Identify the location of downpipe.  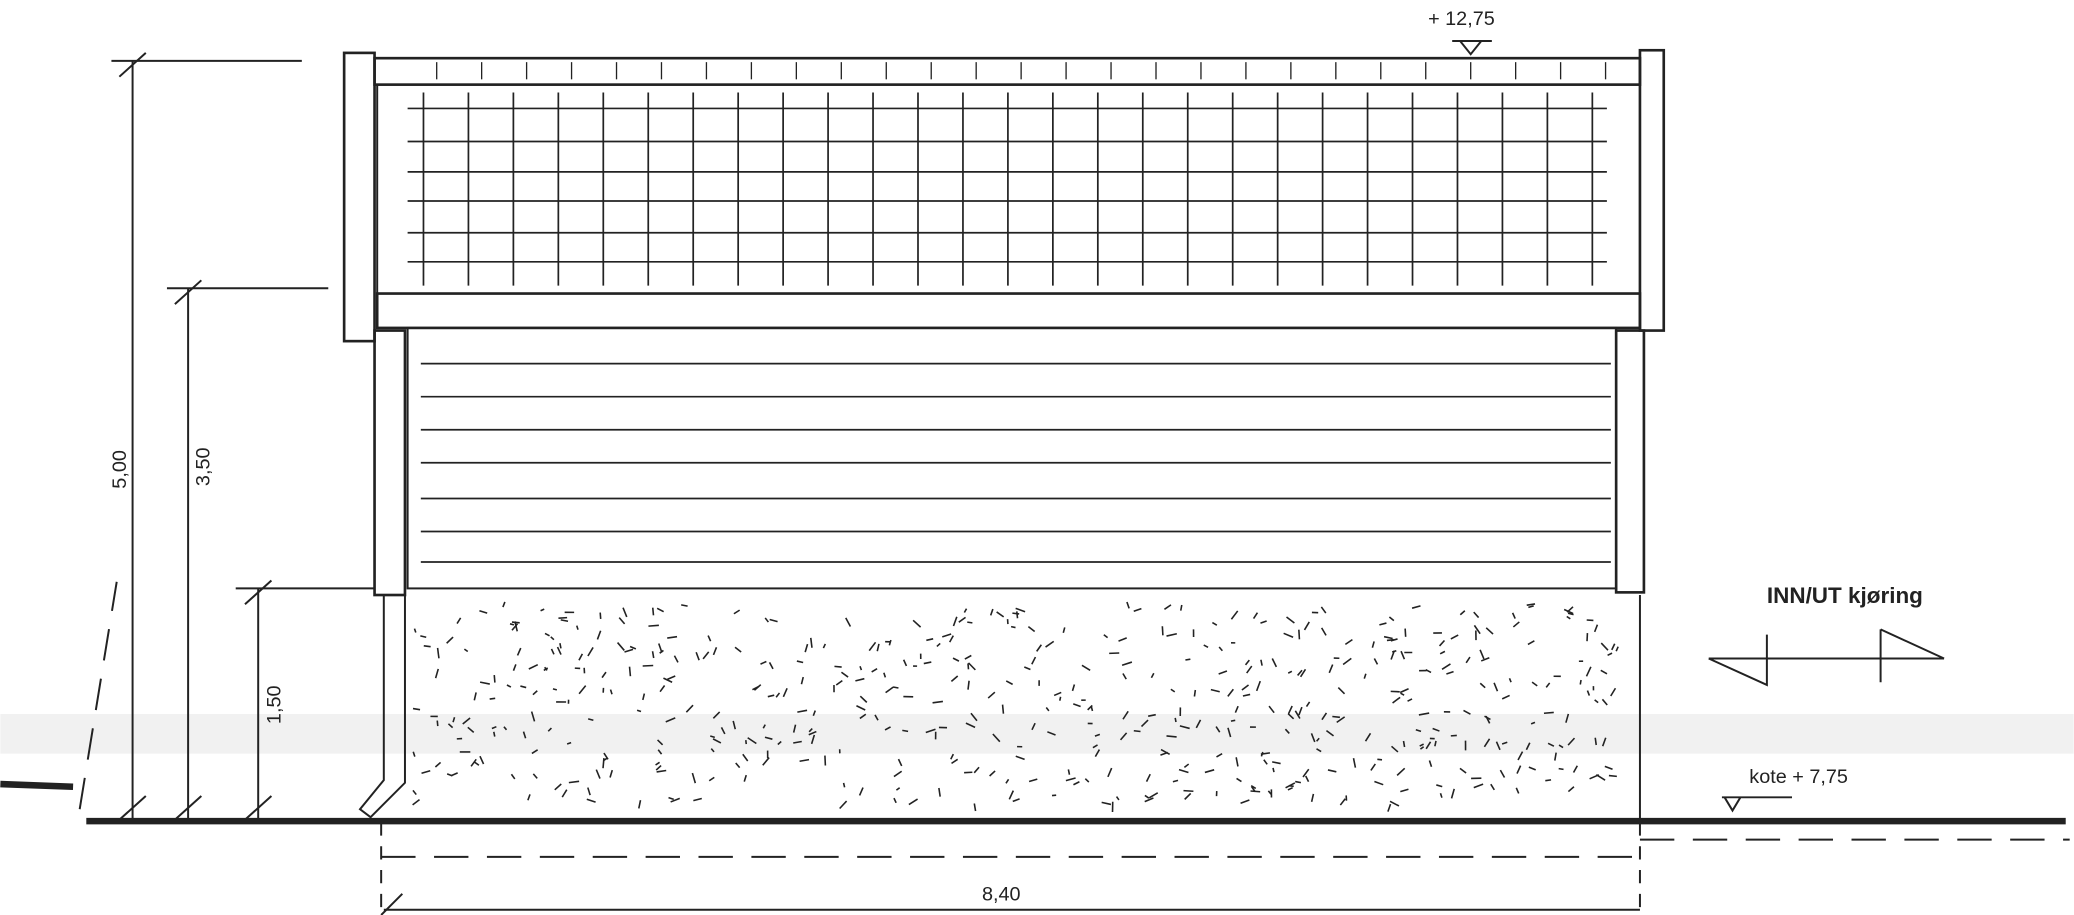
(382, 707).